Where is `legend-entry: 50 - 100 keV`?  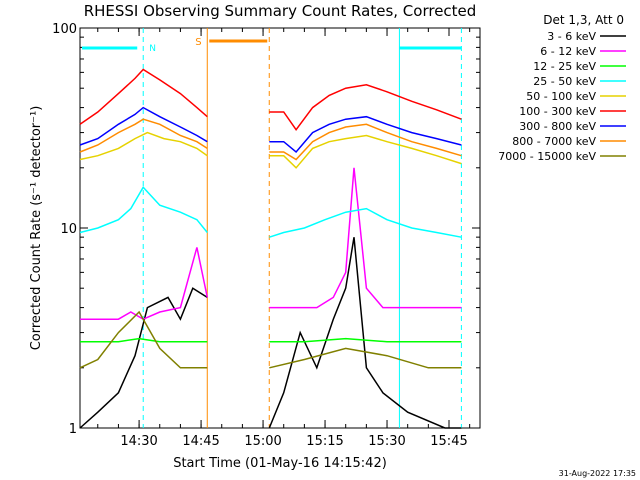
legend-entry: 50 - 100 keV is located at coordinates (561, 96).